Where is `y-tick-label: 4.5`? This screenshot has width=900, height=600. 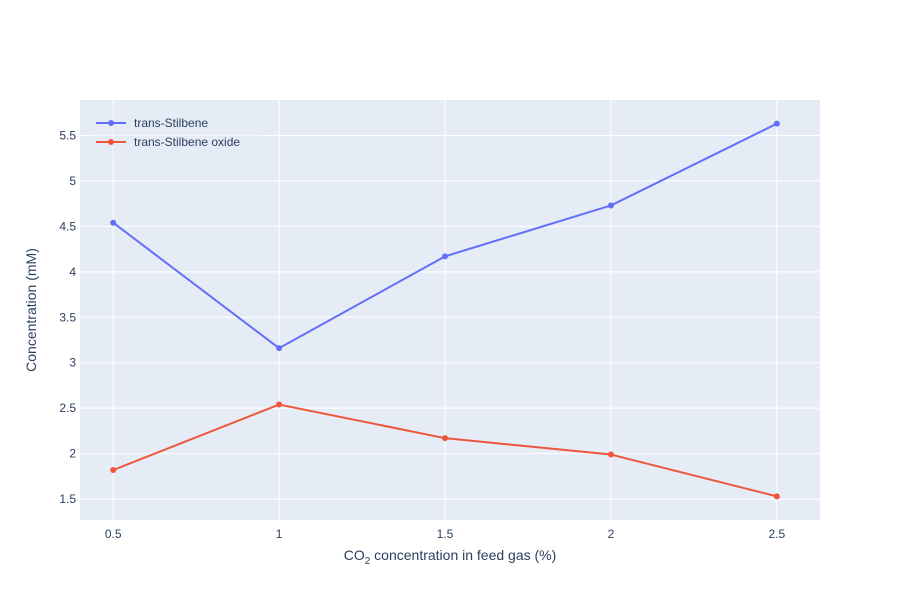
y-tick-label: 4.5 is located at coordinates (67, 226).